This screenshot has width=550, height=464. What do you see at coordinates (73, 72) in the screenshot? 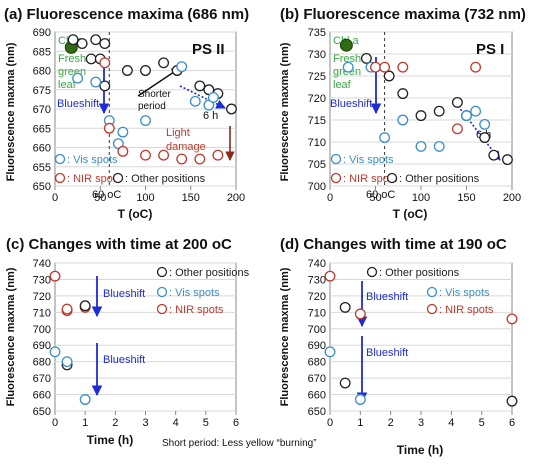
I see `panel-a-fresh-label: Fresh green leaf` at bounding box center [73, 72].